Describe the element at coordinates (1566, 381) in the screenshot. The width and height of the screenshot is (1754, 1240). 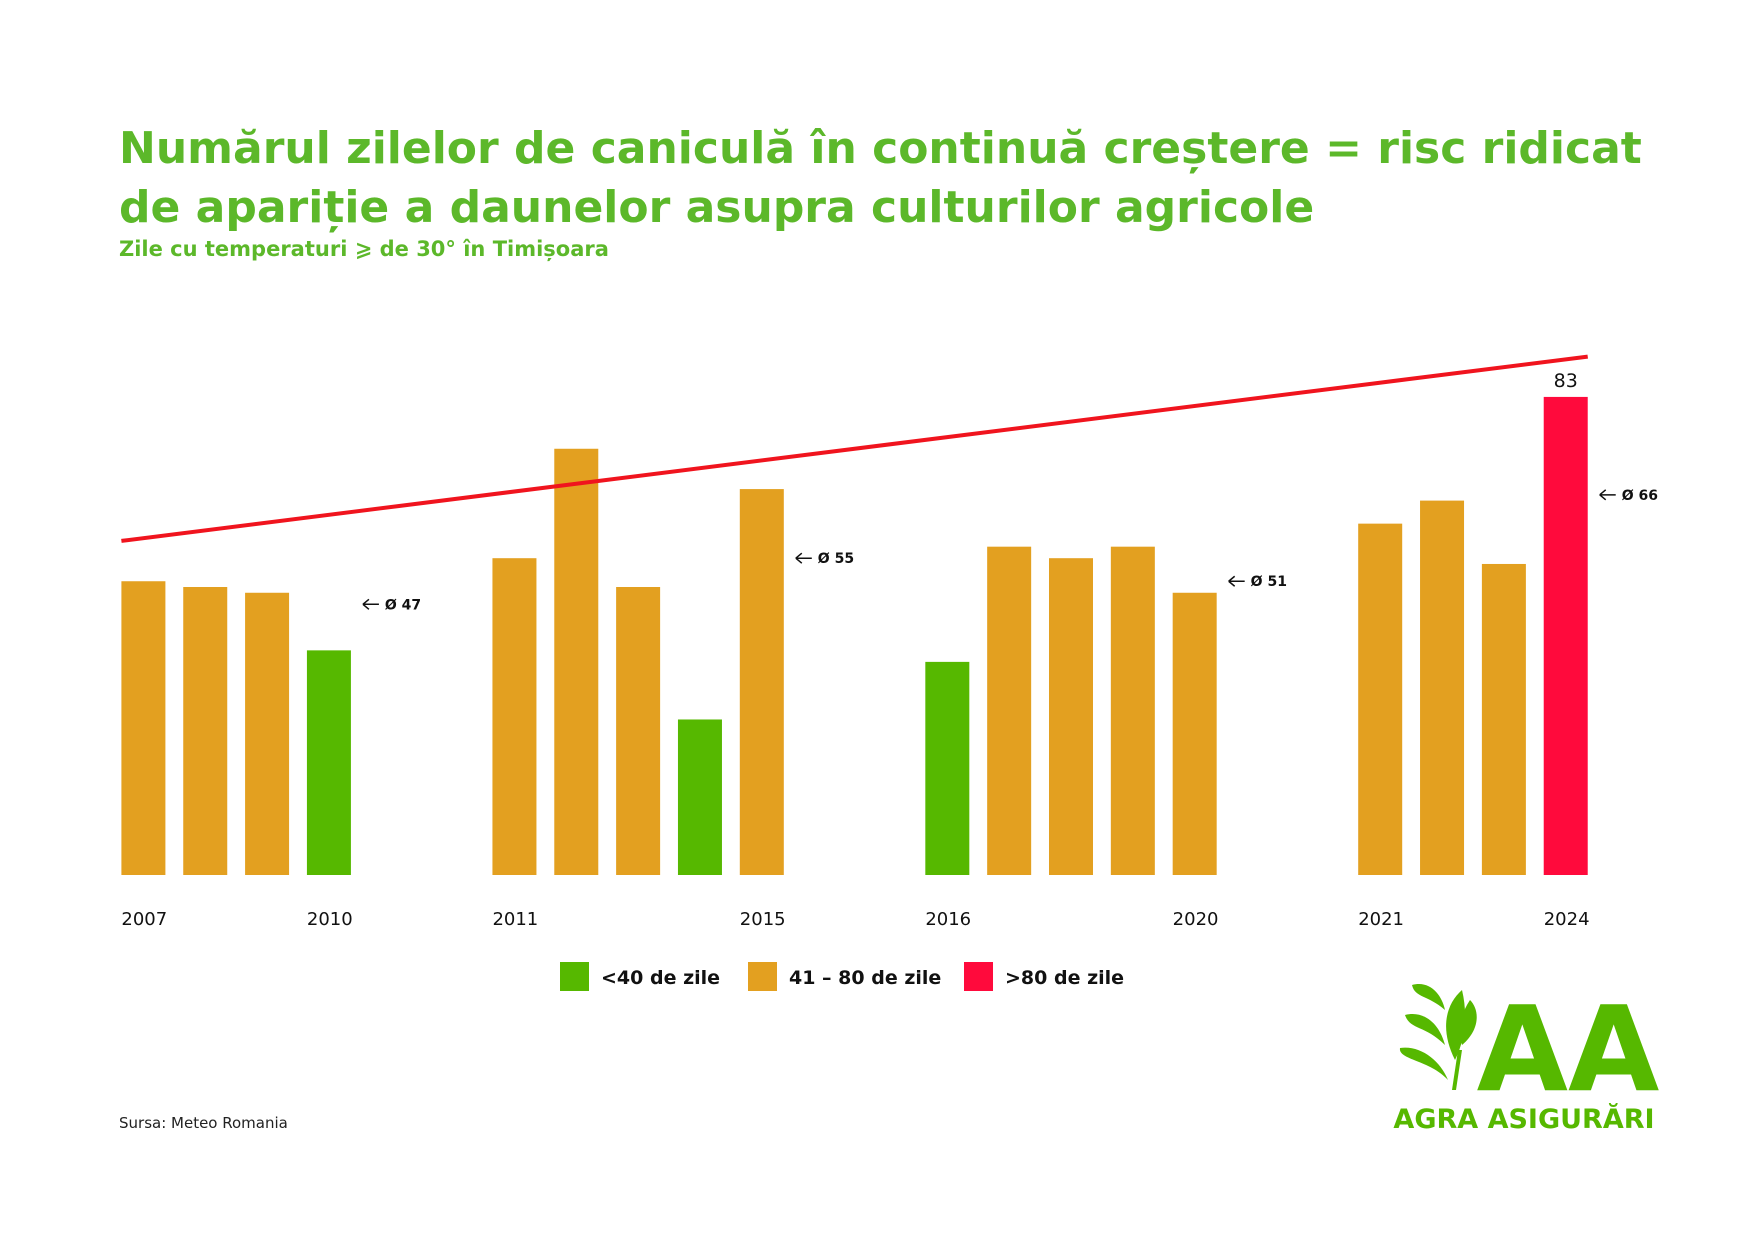
I see `value-label: 83` at that location.